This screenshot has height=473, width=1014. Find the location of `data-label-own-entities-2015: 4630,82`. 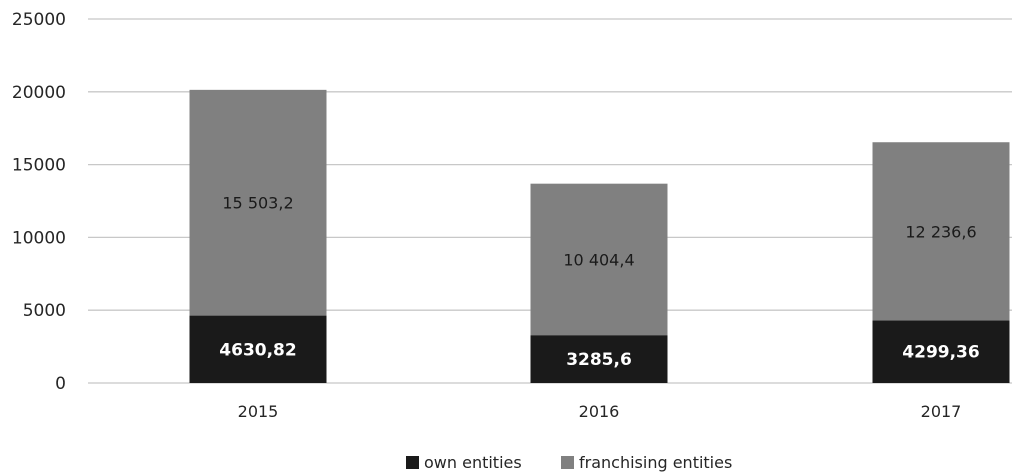

data-label-own-entities-2015: 4630,82 is located at coordinates (257, 350).